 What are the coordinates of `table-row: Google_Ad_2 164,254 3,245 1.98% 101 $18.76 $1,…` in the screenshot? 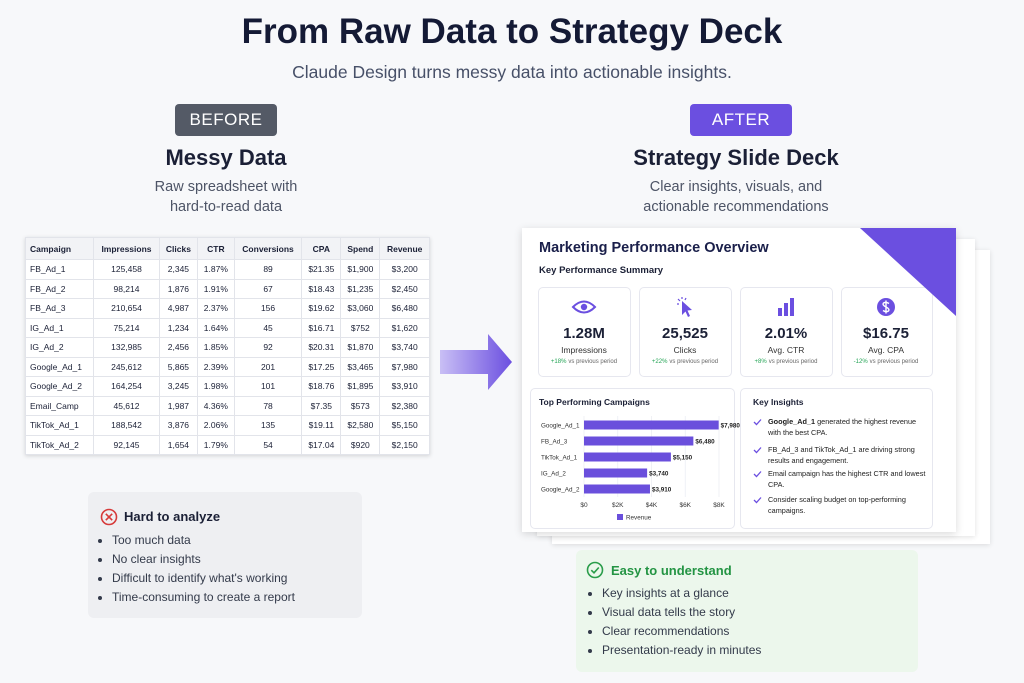 It's located at (227, 386).